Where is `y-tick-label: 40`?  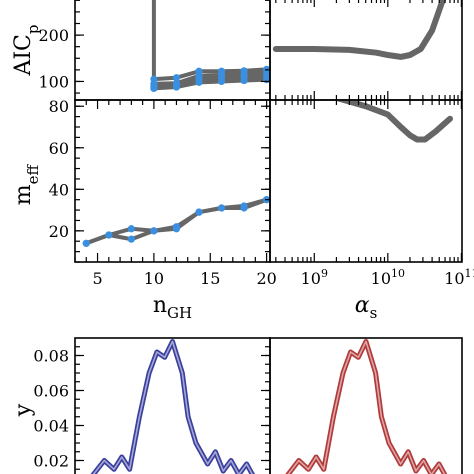 y-tick-label: 40 is located at coordinates (59, 189).